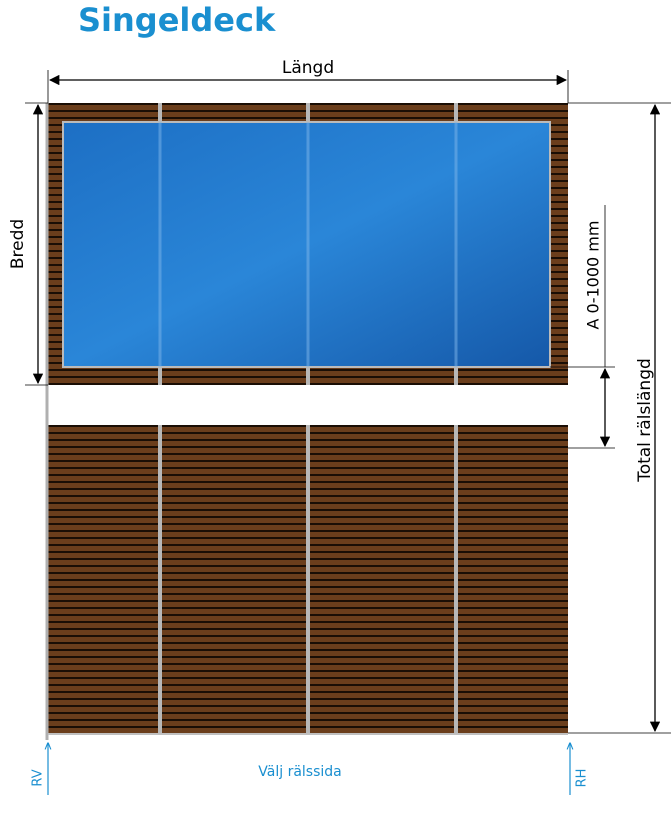  What do you see at coordinates (308, 244) in the screenshot?
I see `pool-rails` at bounding box center [308, 244].